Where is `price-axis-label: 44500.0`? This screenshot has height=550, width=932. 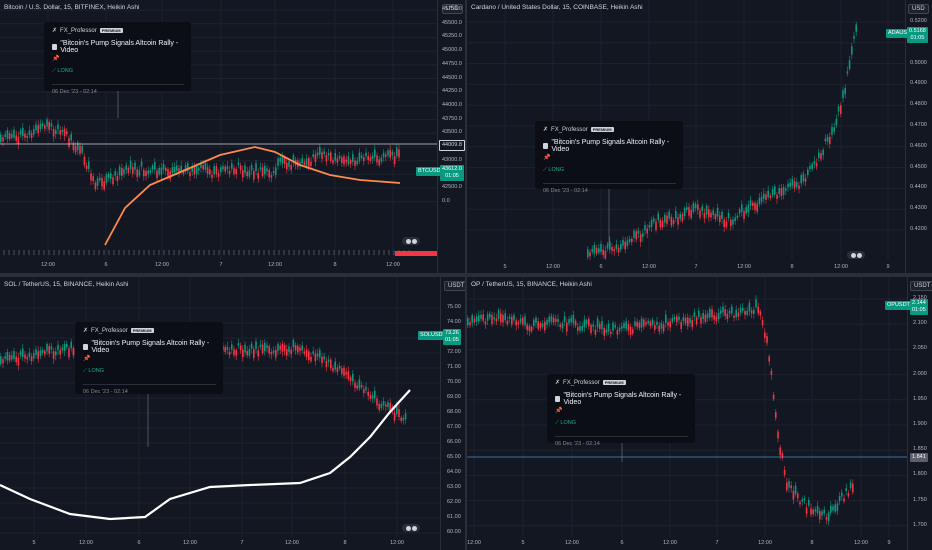 price-axis-label: 44500.0 is located at coordinates (452, 77).